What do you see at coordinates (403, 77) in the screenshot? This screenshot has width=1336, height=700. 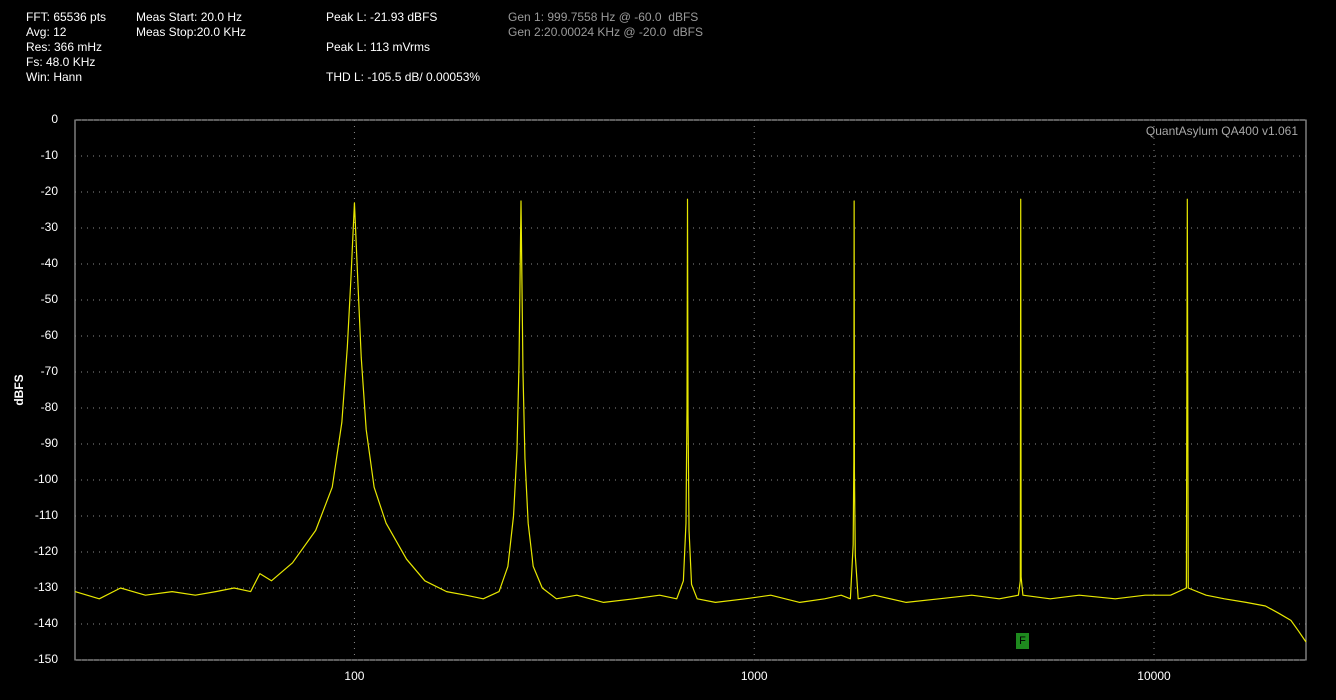 I see `header-text: THD L: -105.5 dB/ 0.00053%` at bounding box center [403, 77].